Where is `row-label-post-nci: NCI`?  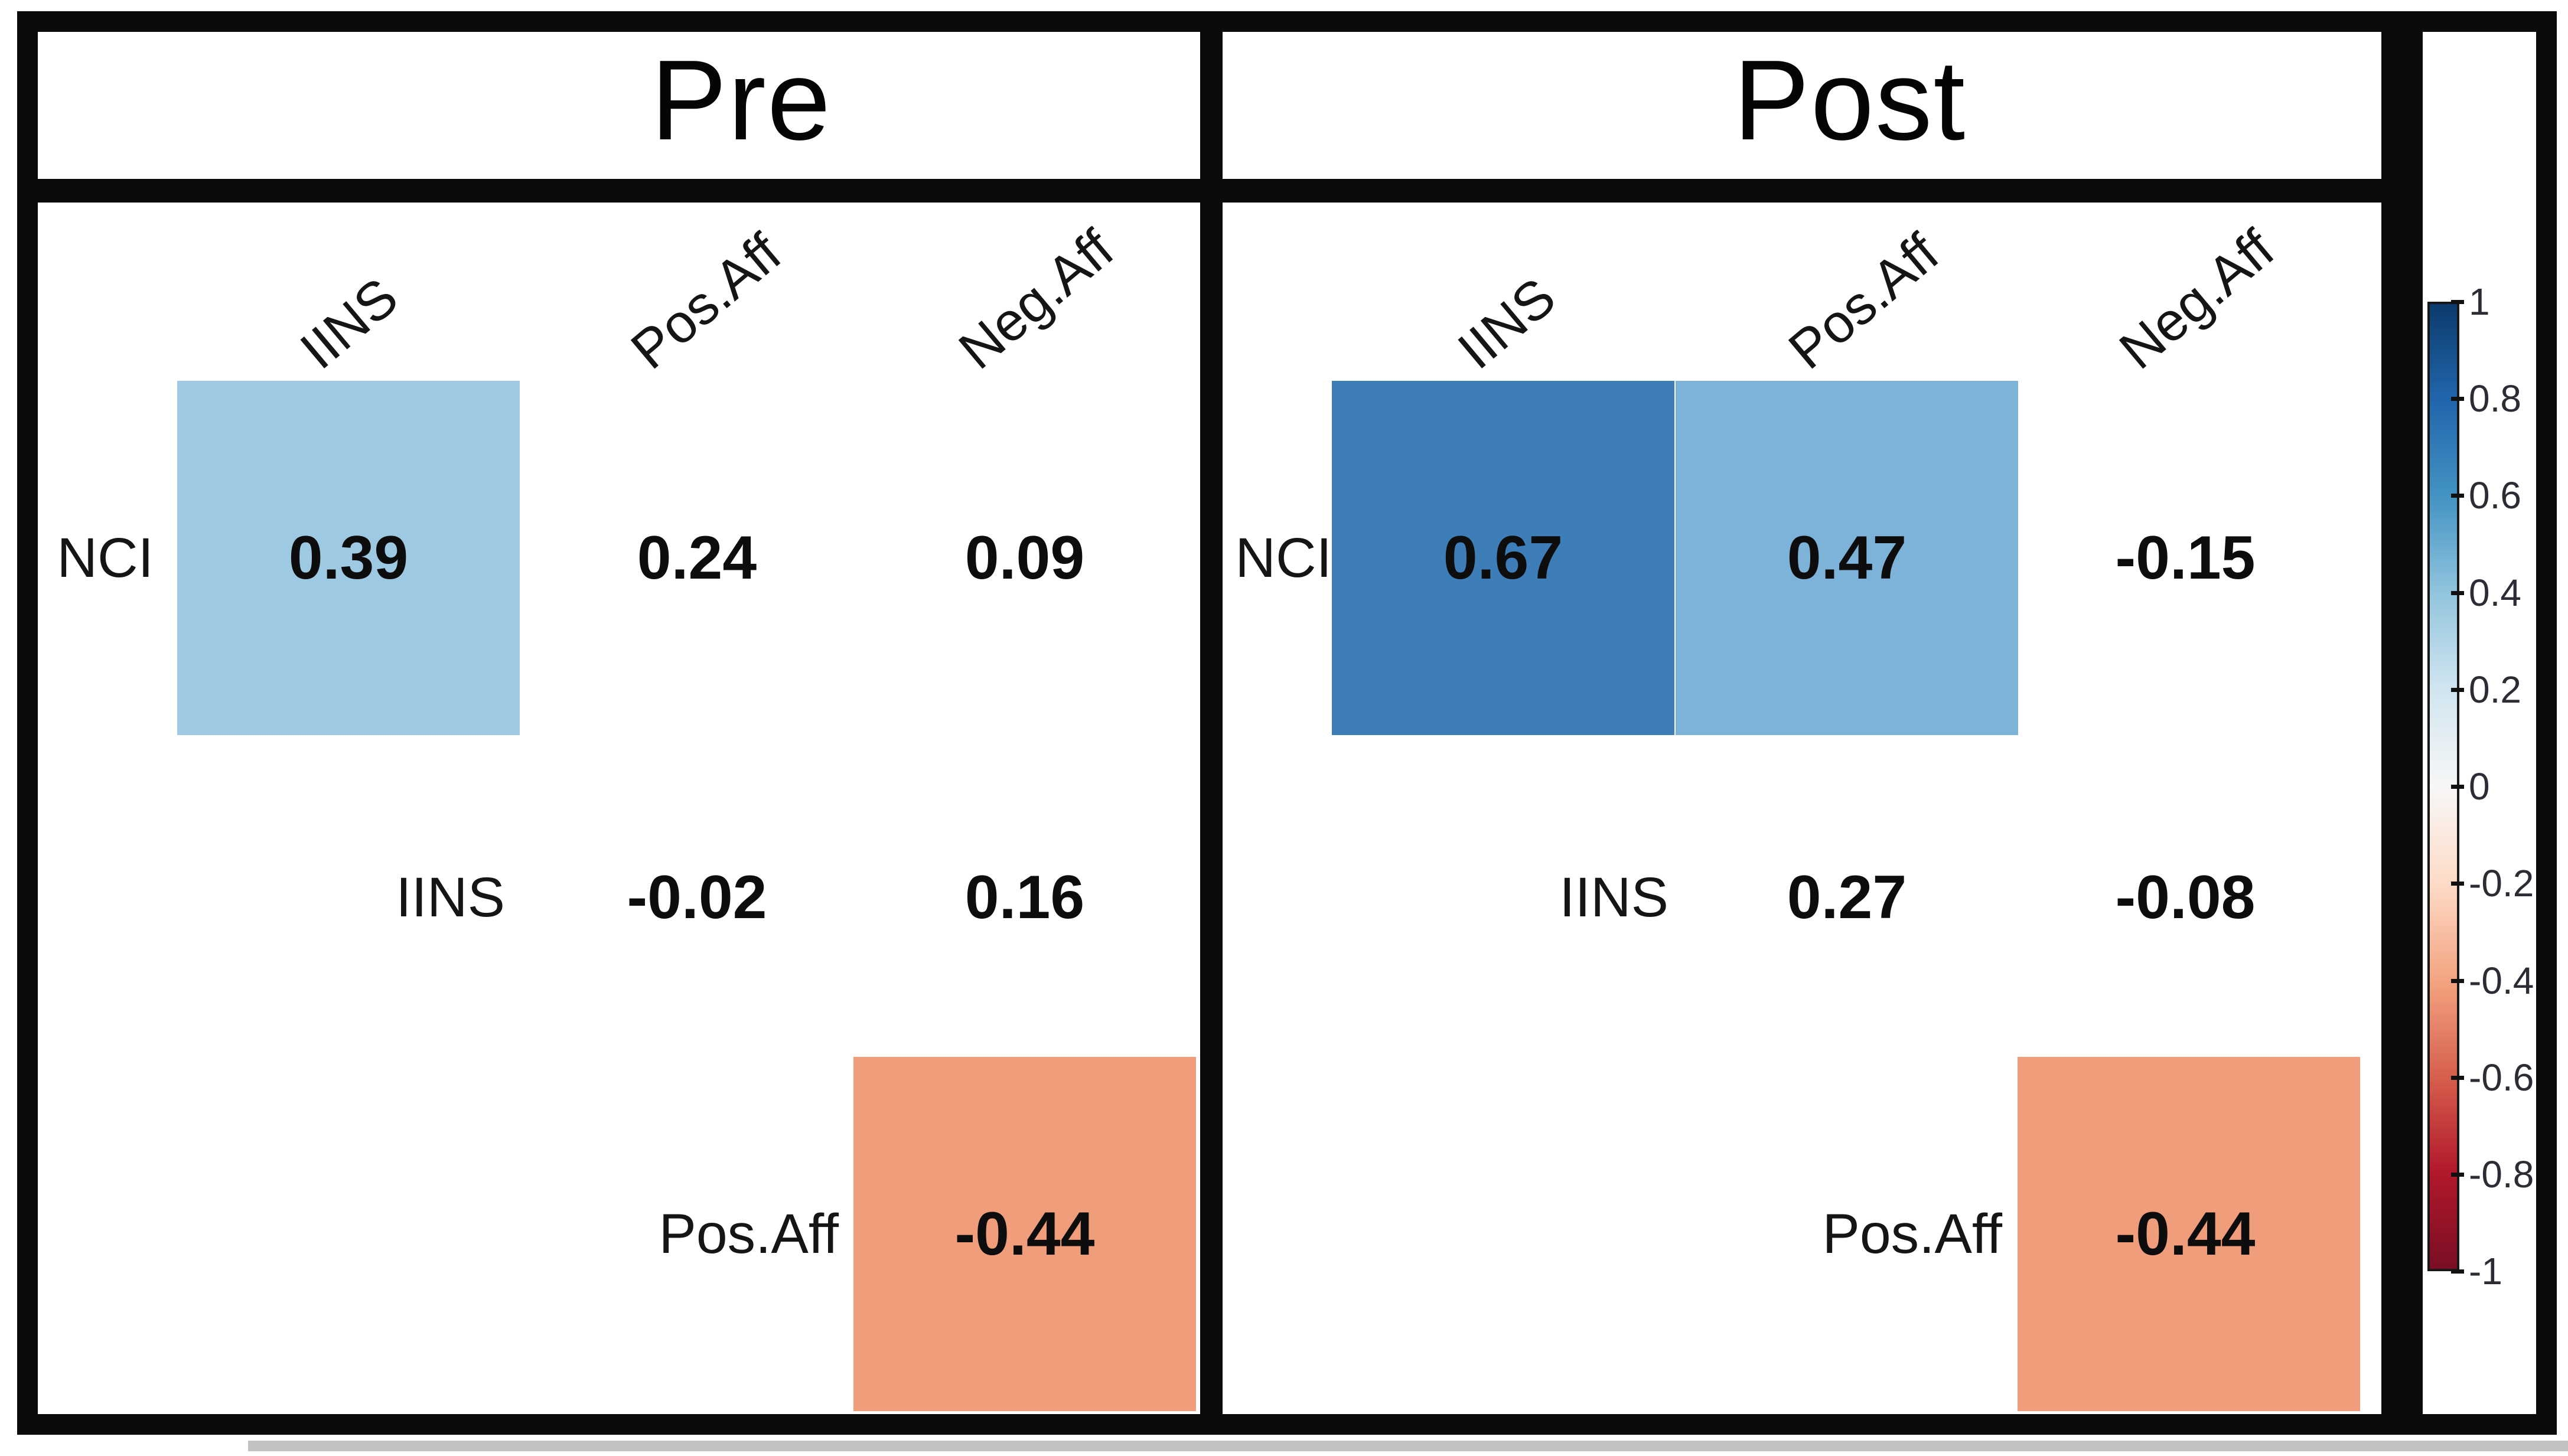 row-label-post-nci: NCI is located at coordinates (1283, 558).